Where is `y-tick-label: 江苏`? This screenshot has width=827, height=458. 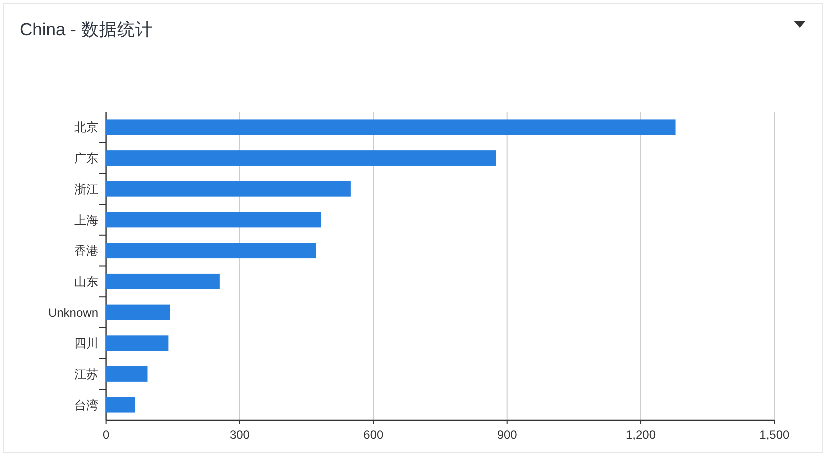 y-tick-label: 江苏 is located at coordinates (86, 375).